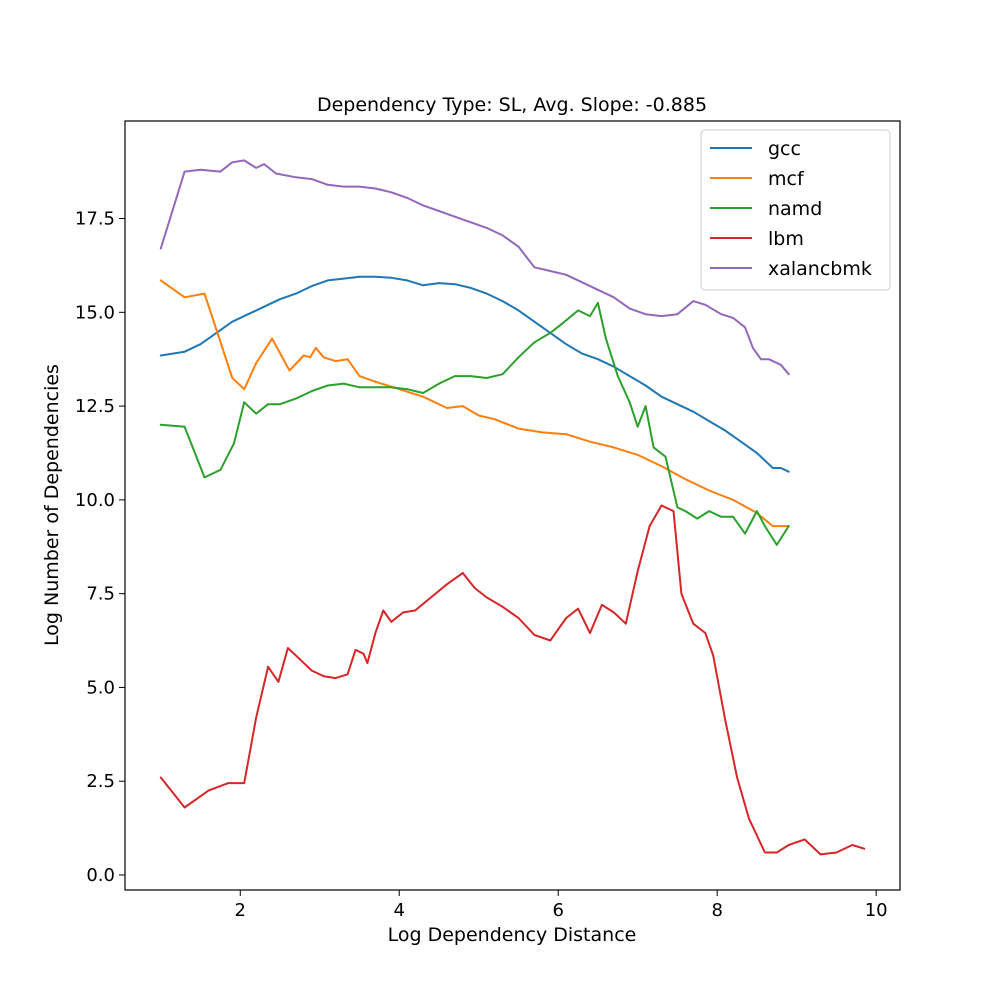  I want to click on y-tick-label: 12.5, so click(95, 406).